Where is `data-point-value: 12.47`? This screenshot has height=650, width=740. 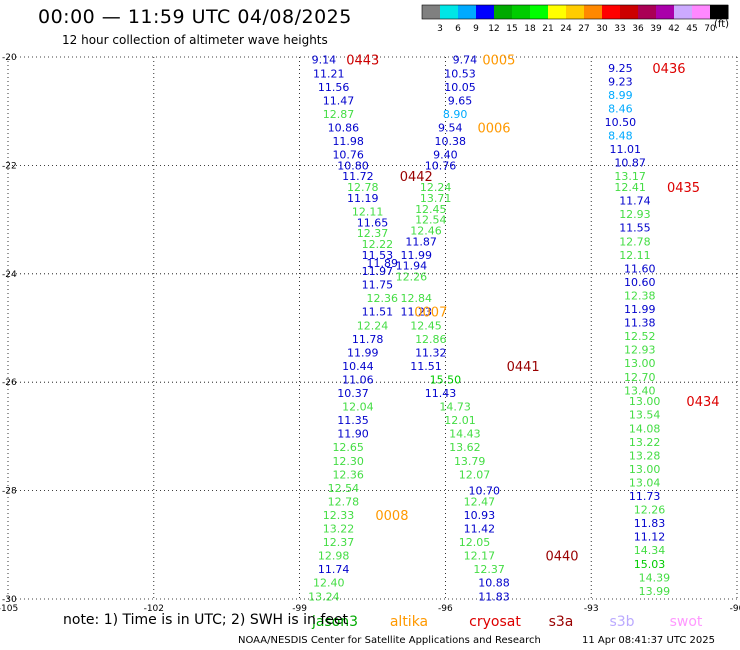
data-point-value: 12.47 is located at coordinates (480, 501).